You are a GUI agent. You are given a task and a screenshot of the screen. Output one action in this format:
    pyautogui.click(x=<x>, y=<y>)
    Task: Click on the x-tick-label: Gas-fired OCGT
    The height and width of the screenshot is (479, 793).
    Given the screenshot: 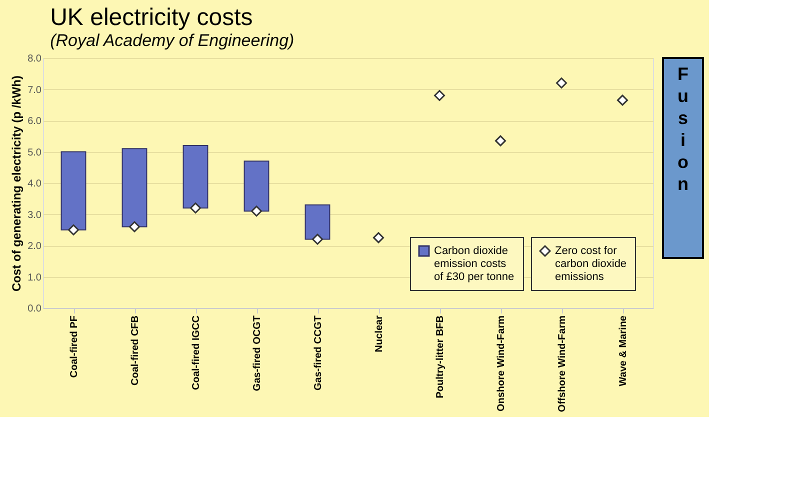 What is the action you would take?
    pyautogui.click(x=257, y=354)
    